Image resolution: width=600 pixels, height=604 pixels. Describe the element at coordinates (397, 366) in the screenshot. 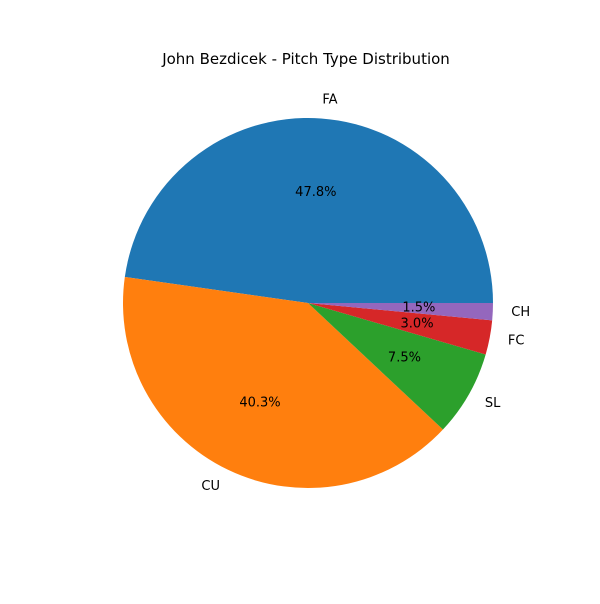

I see `pie-slice-sl` at that location.